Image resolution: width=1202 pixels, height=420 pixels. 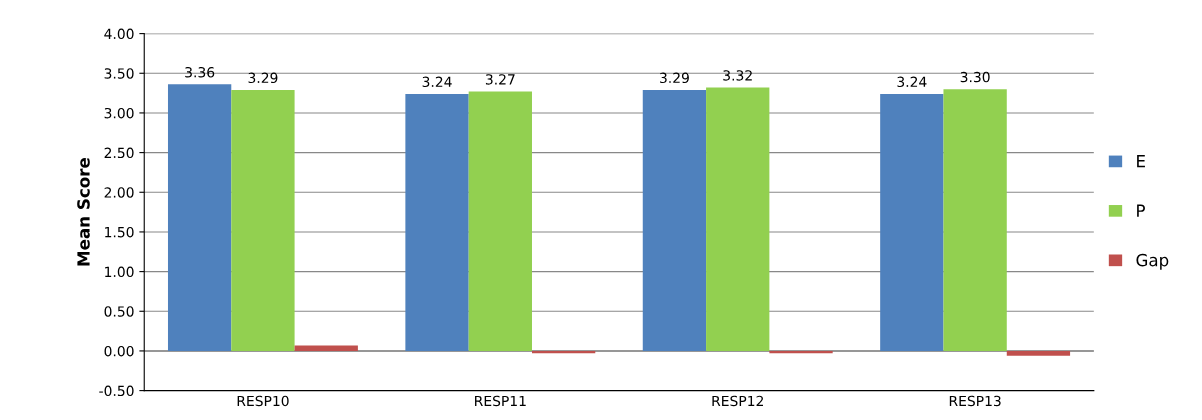 I want to click on text: 0.00, so click(x=119, y=351).